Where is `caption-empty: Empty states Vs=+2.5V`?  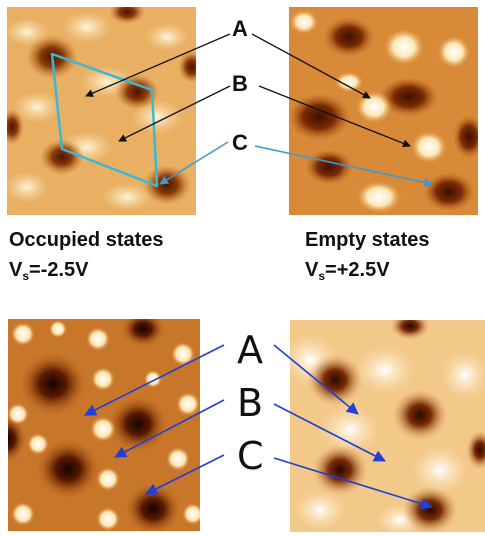
caption-empty: Empty states Vs=+2.5V is located at coordinates (367, 255).